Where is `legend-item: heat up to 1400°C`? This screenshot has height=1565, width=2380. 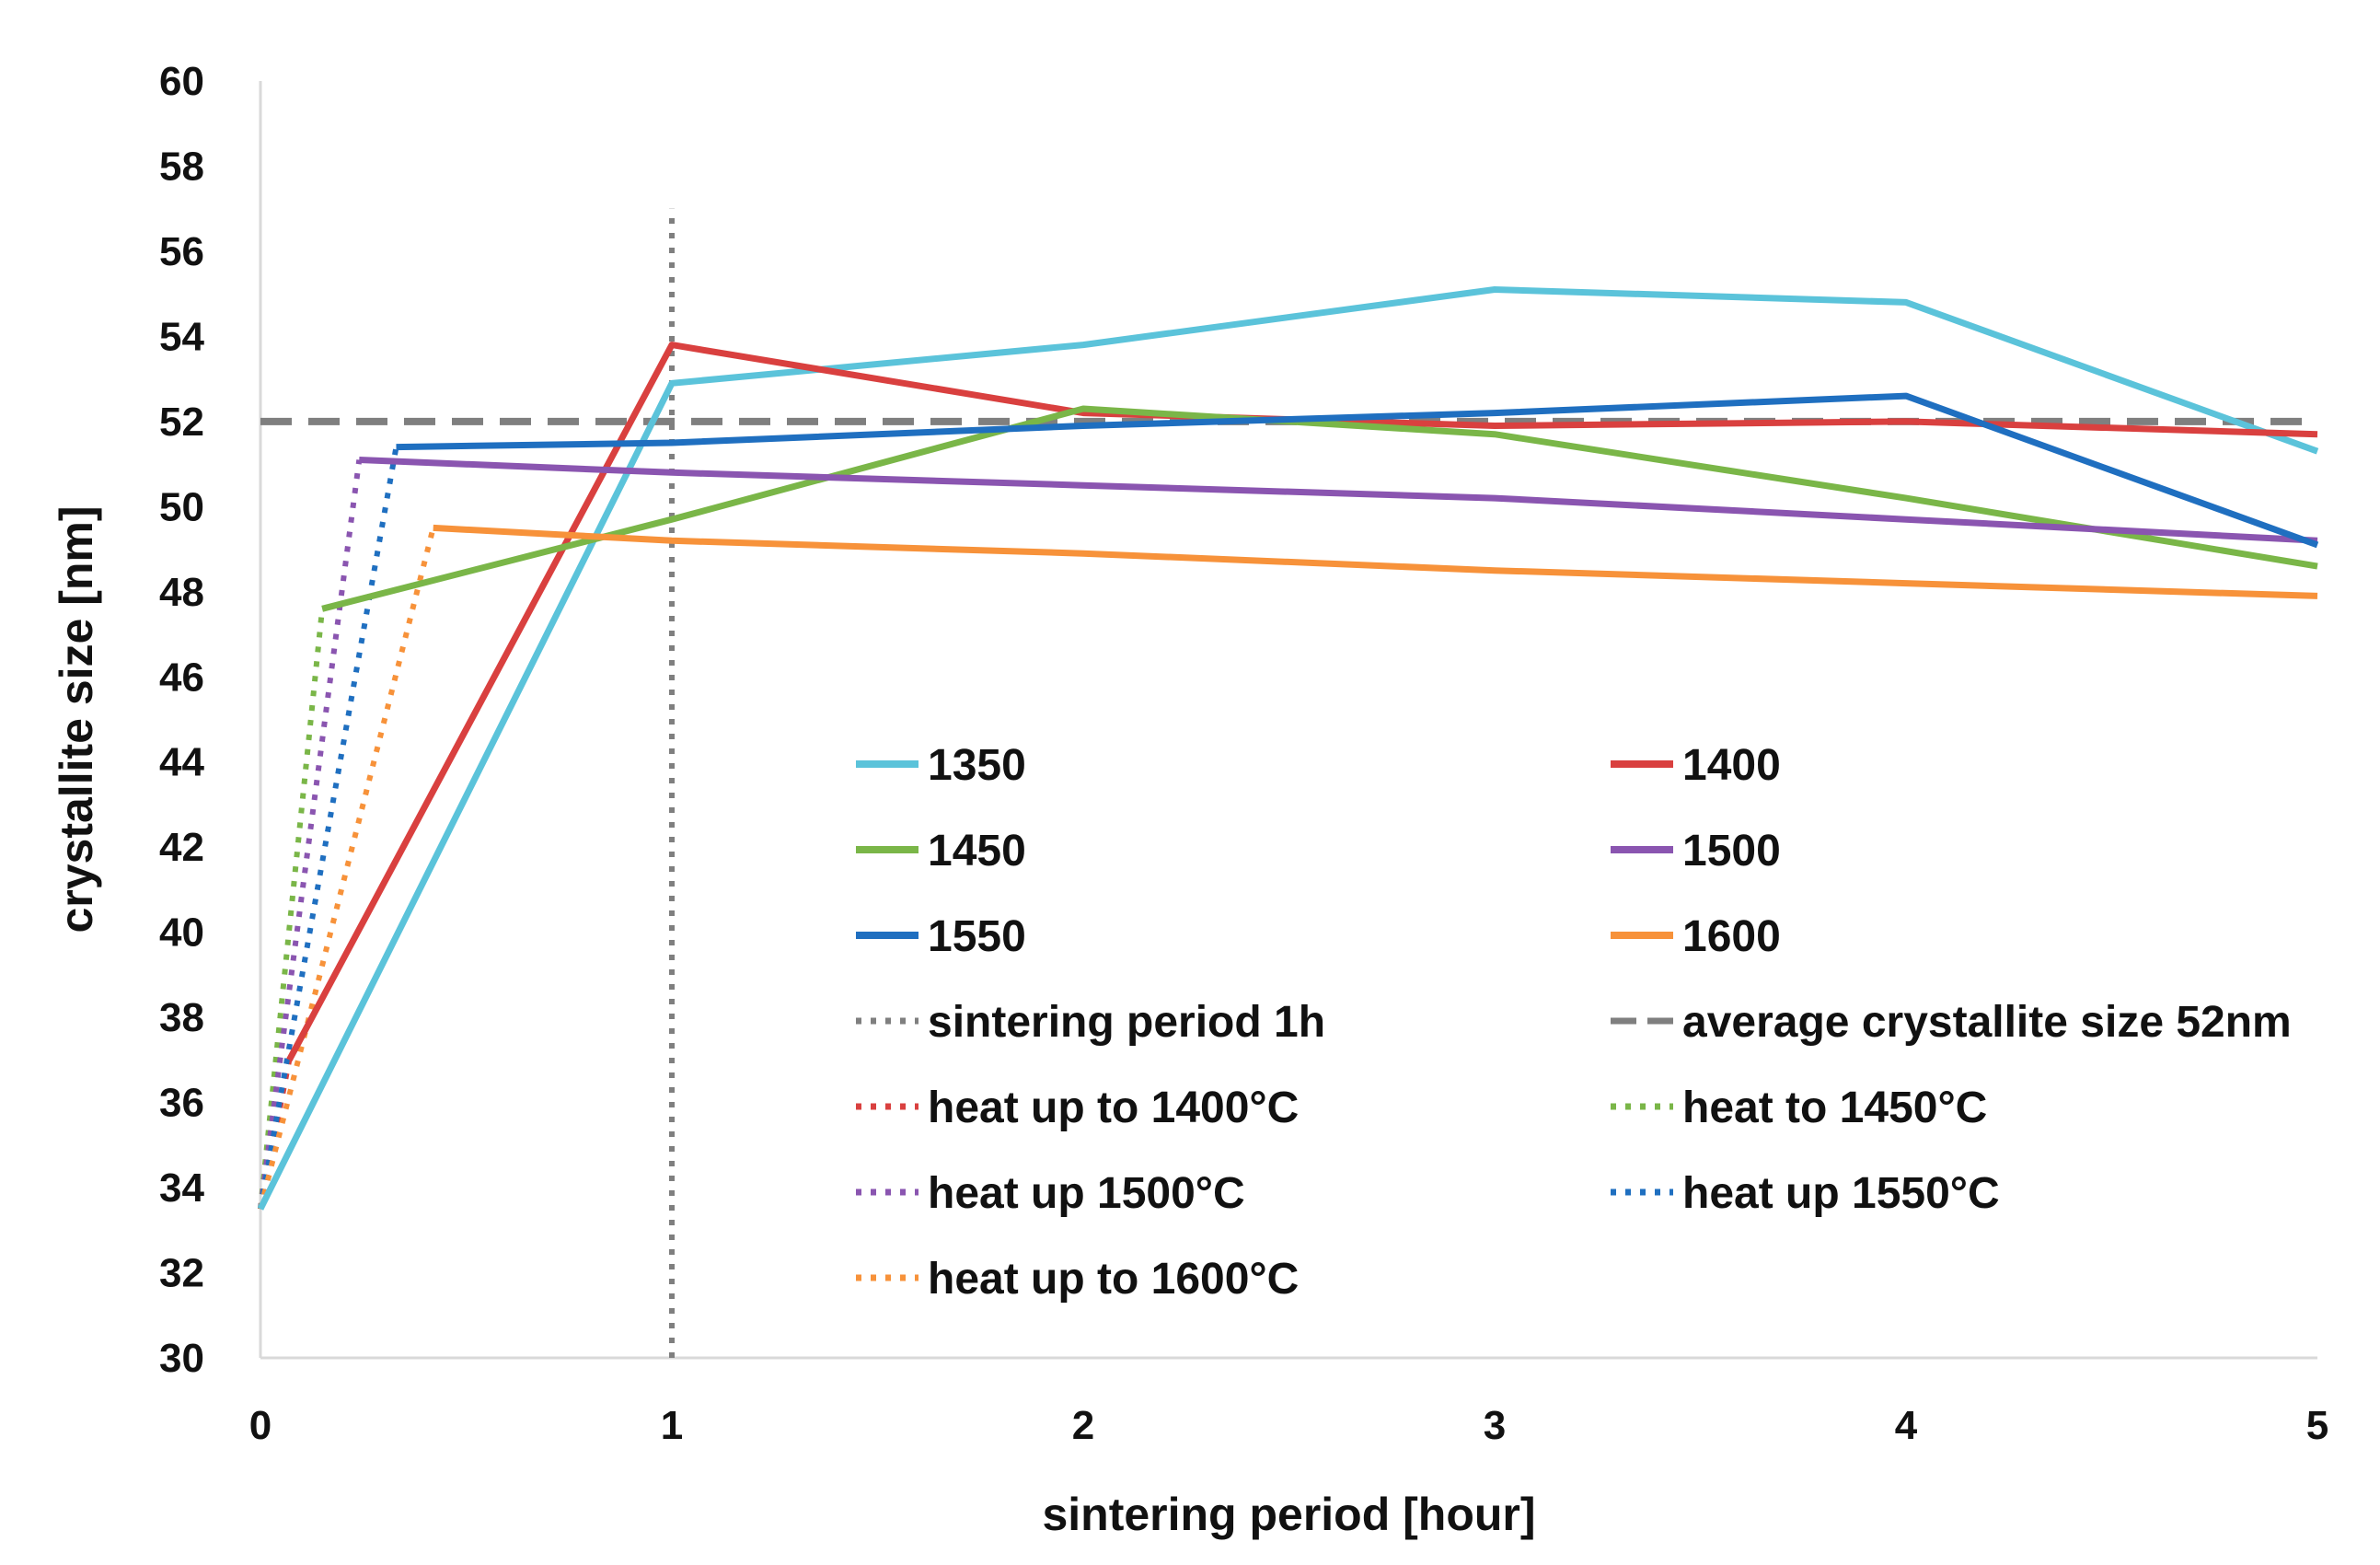
legend-item: heat up to 1400°C is located at coordinates (1077, 1108).